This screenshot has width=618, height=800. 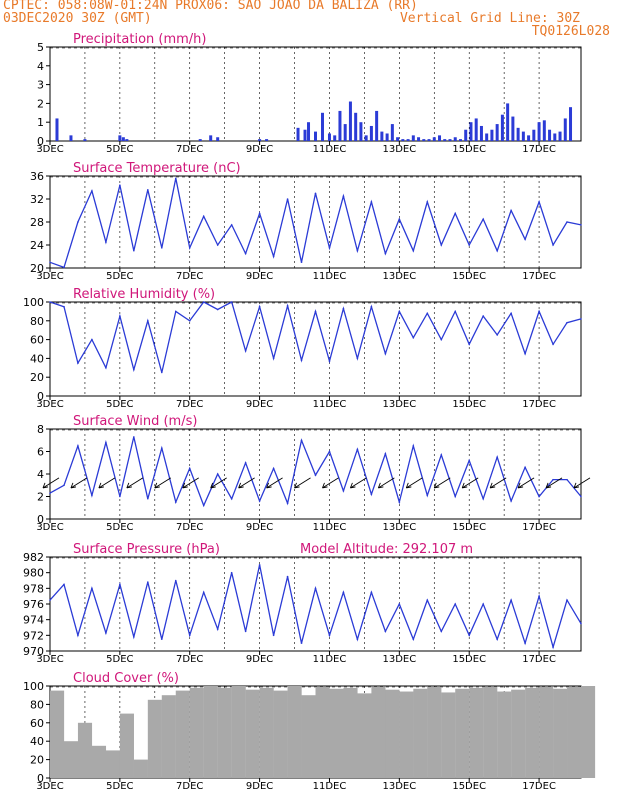 What do you see at coordinates (37, 199) in the screenshot?
I see `y-tick-label: 32` at bounding box center [37, 199].